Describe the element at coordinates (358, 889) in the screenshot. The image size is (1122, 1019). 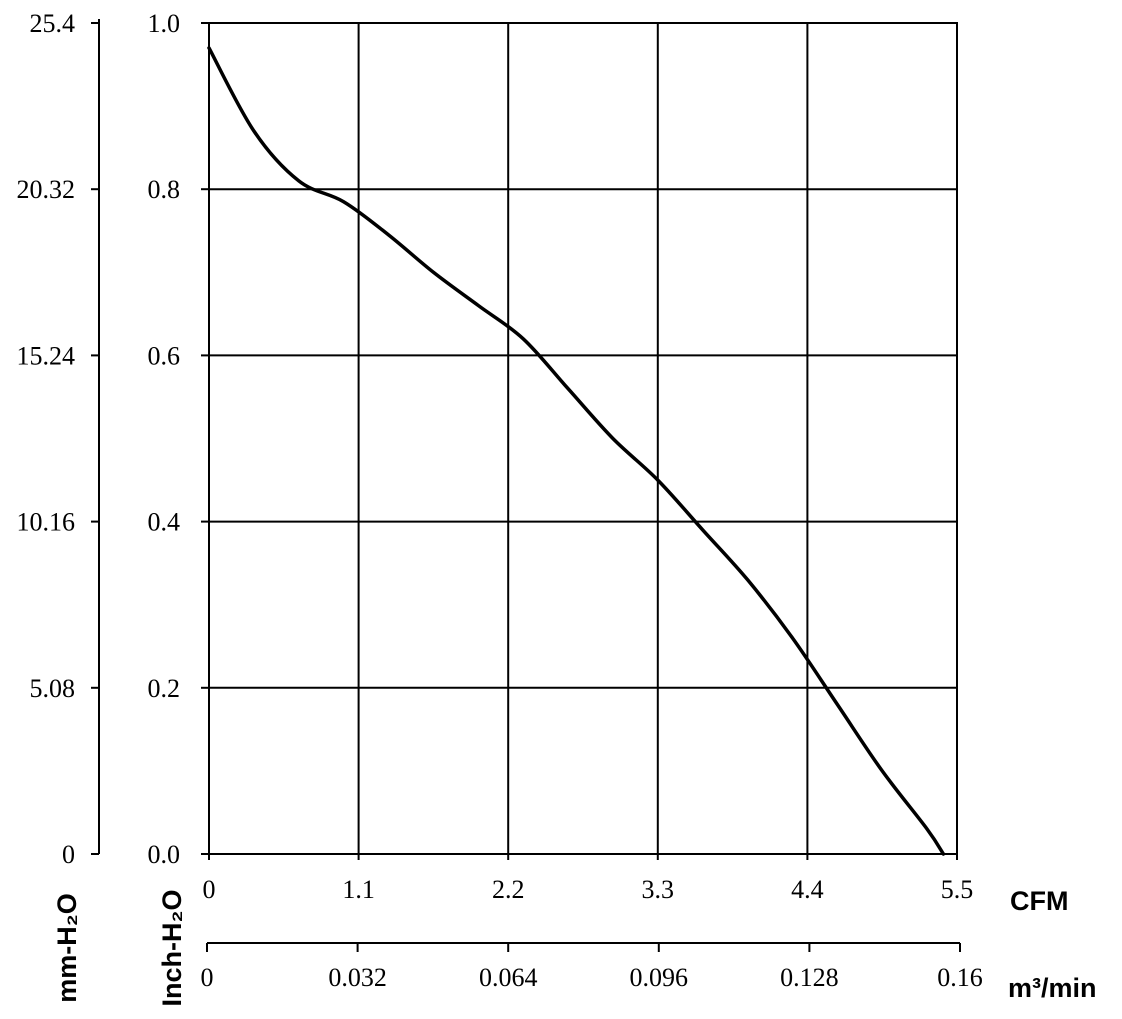
I see `cfm-tick-label: 1.1` at that location.